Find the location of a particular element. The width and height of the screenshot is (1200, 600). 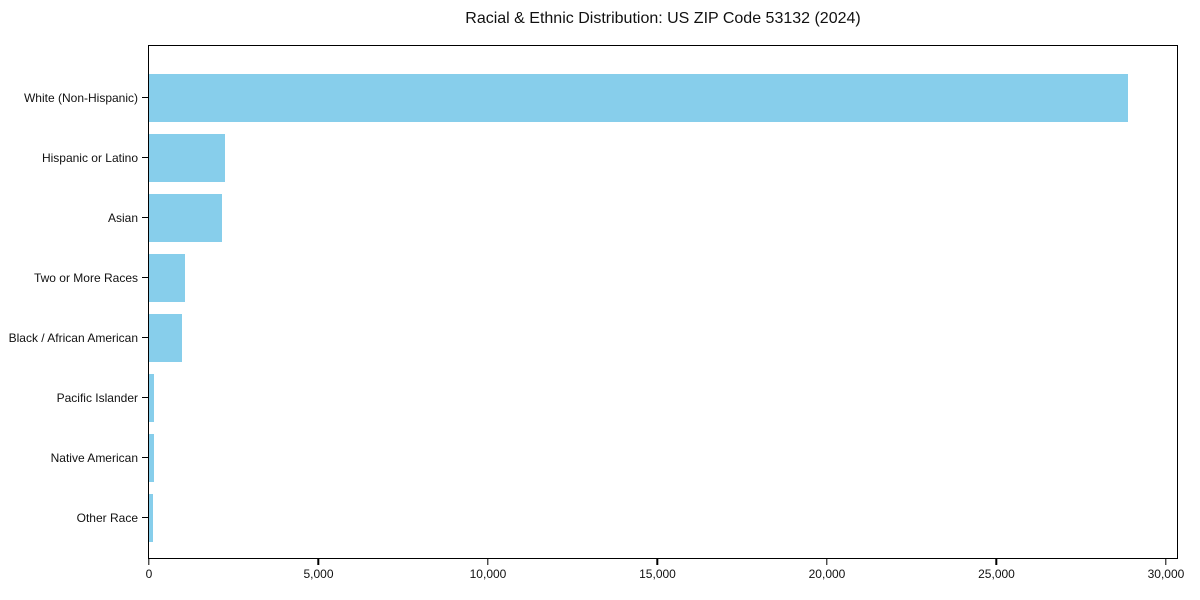

x-axis-tick-label: 25,000 is located at coordinates (996, 574).